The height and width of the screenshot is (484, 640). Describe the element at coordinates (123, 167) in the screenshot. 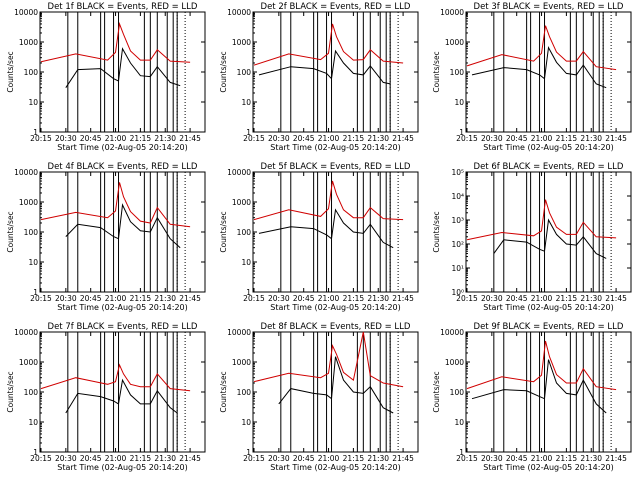

I see `chart-title-4: Det 4f BLACK = Events, RED = LLD` at that location.